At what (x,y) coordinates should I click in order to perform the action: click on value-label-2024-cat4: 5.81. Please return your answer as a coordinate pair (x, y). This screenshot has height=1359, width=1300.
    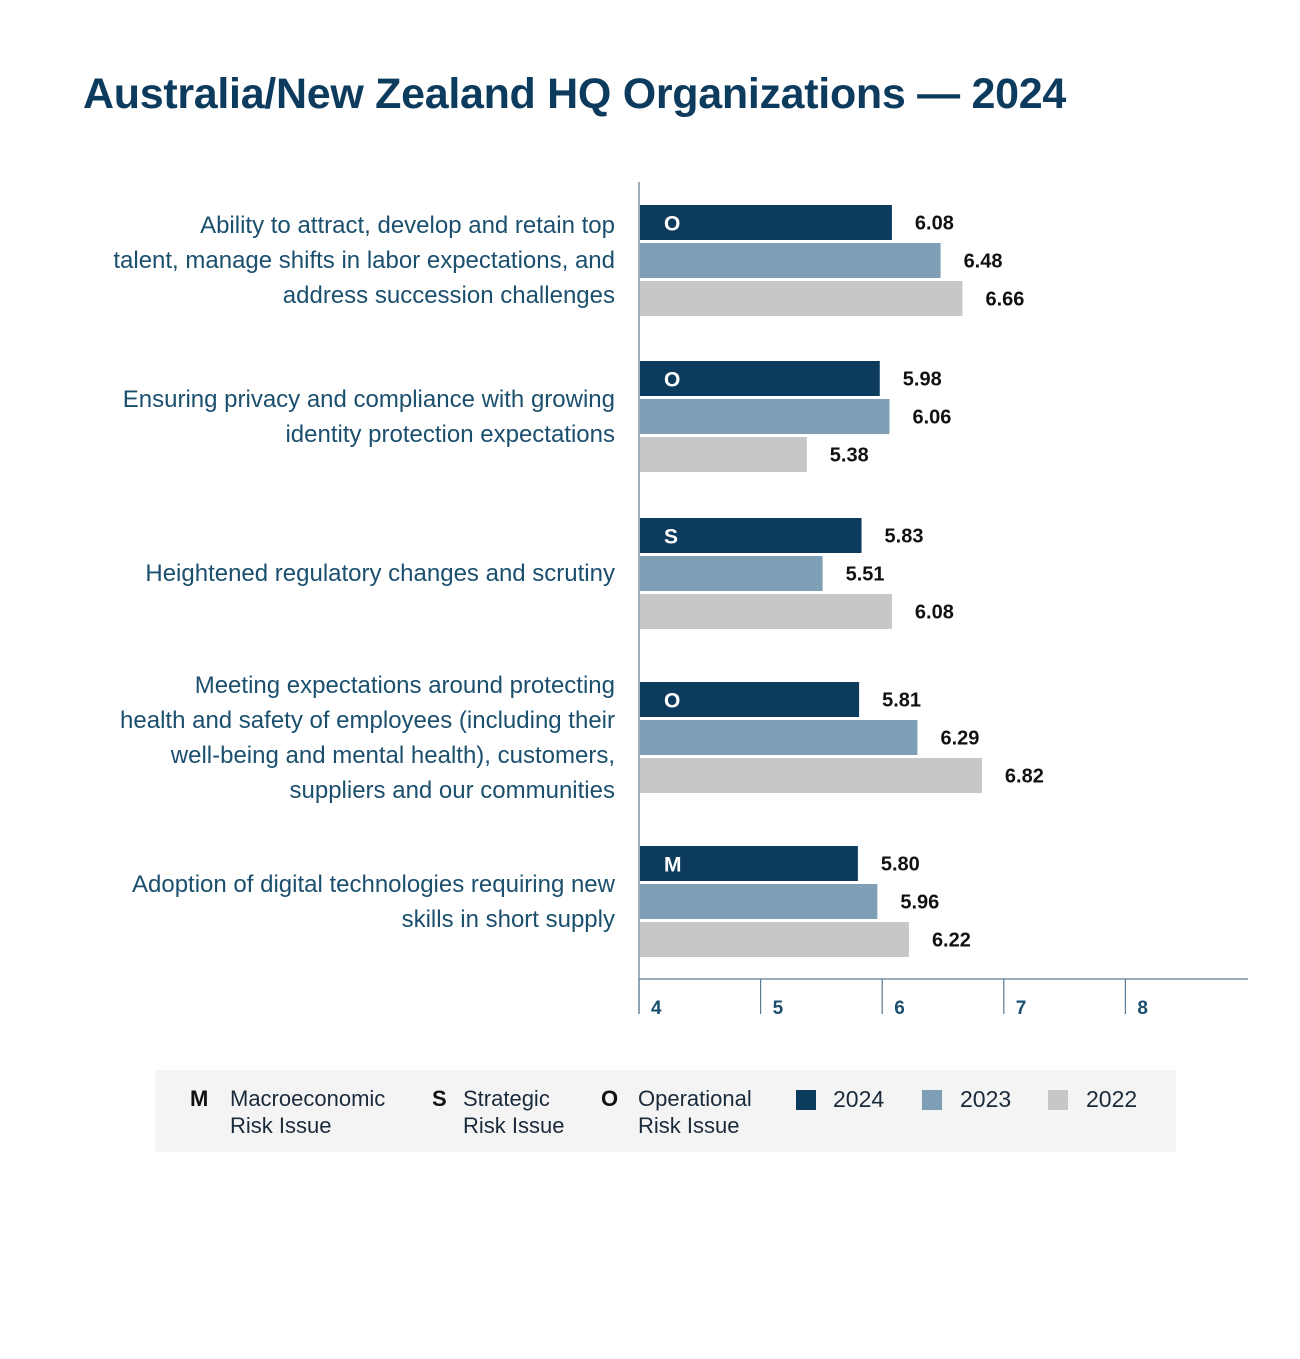
    Looking at the image, I should click on (901, 701).